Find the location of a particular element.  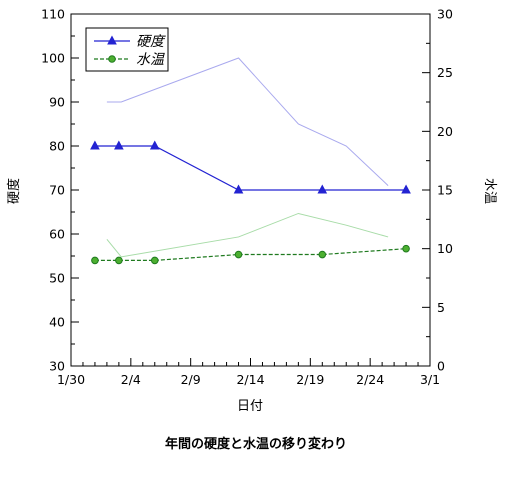

right-tick-label: 20 is located at coordinates (445, 131).